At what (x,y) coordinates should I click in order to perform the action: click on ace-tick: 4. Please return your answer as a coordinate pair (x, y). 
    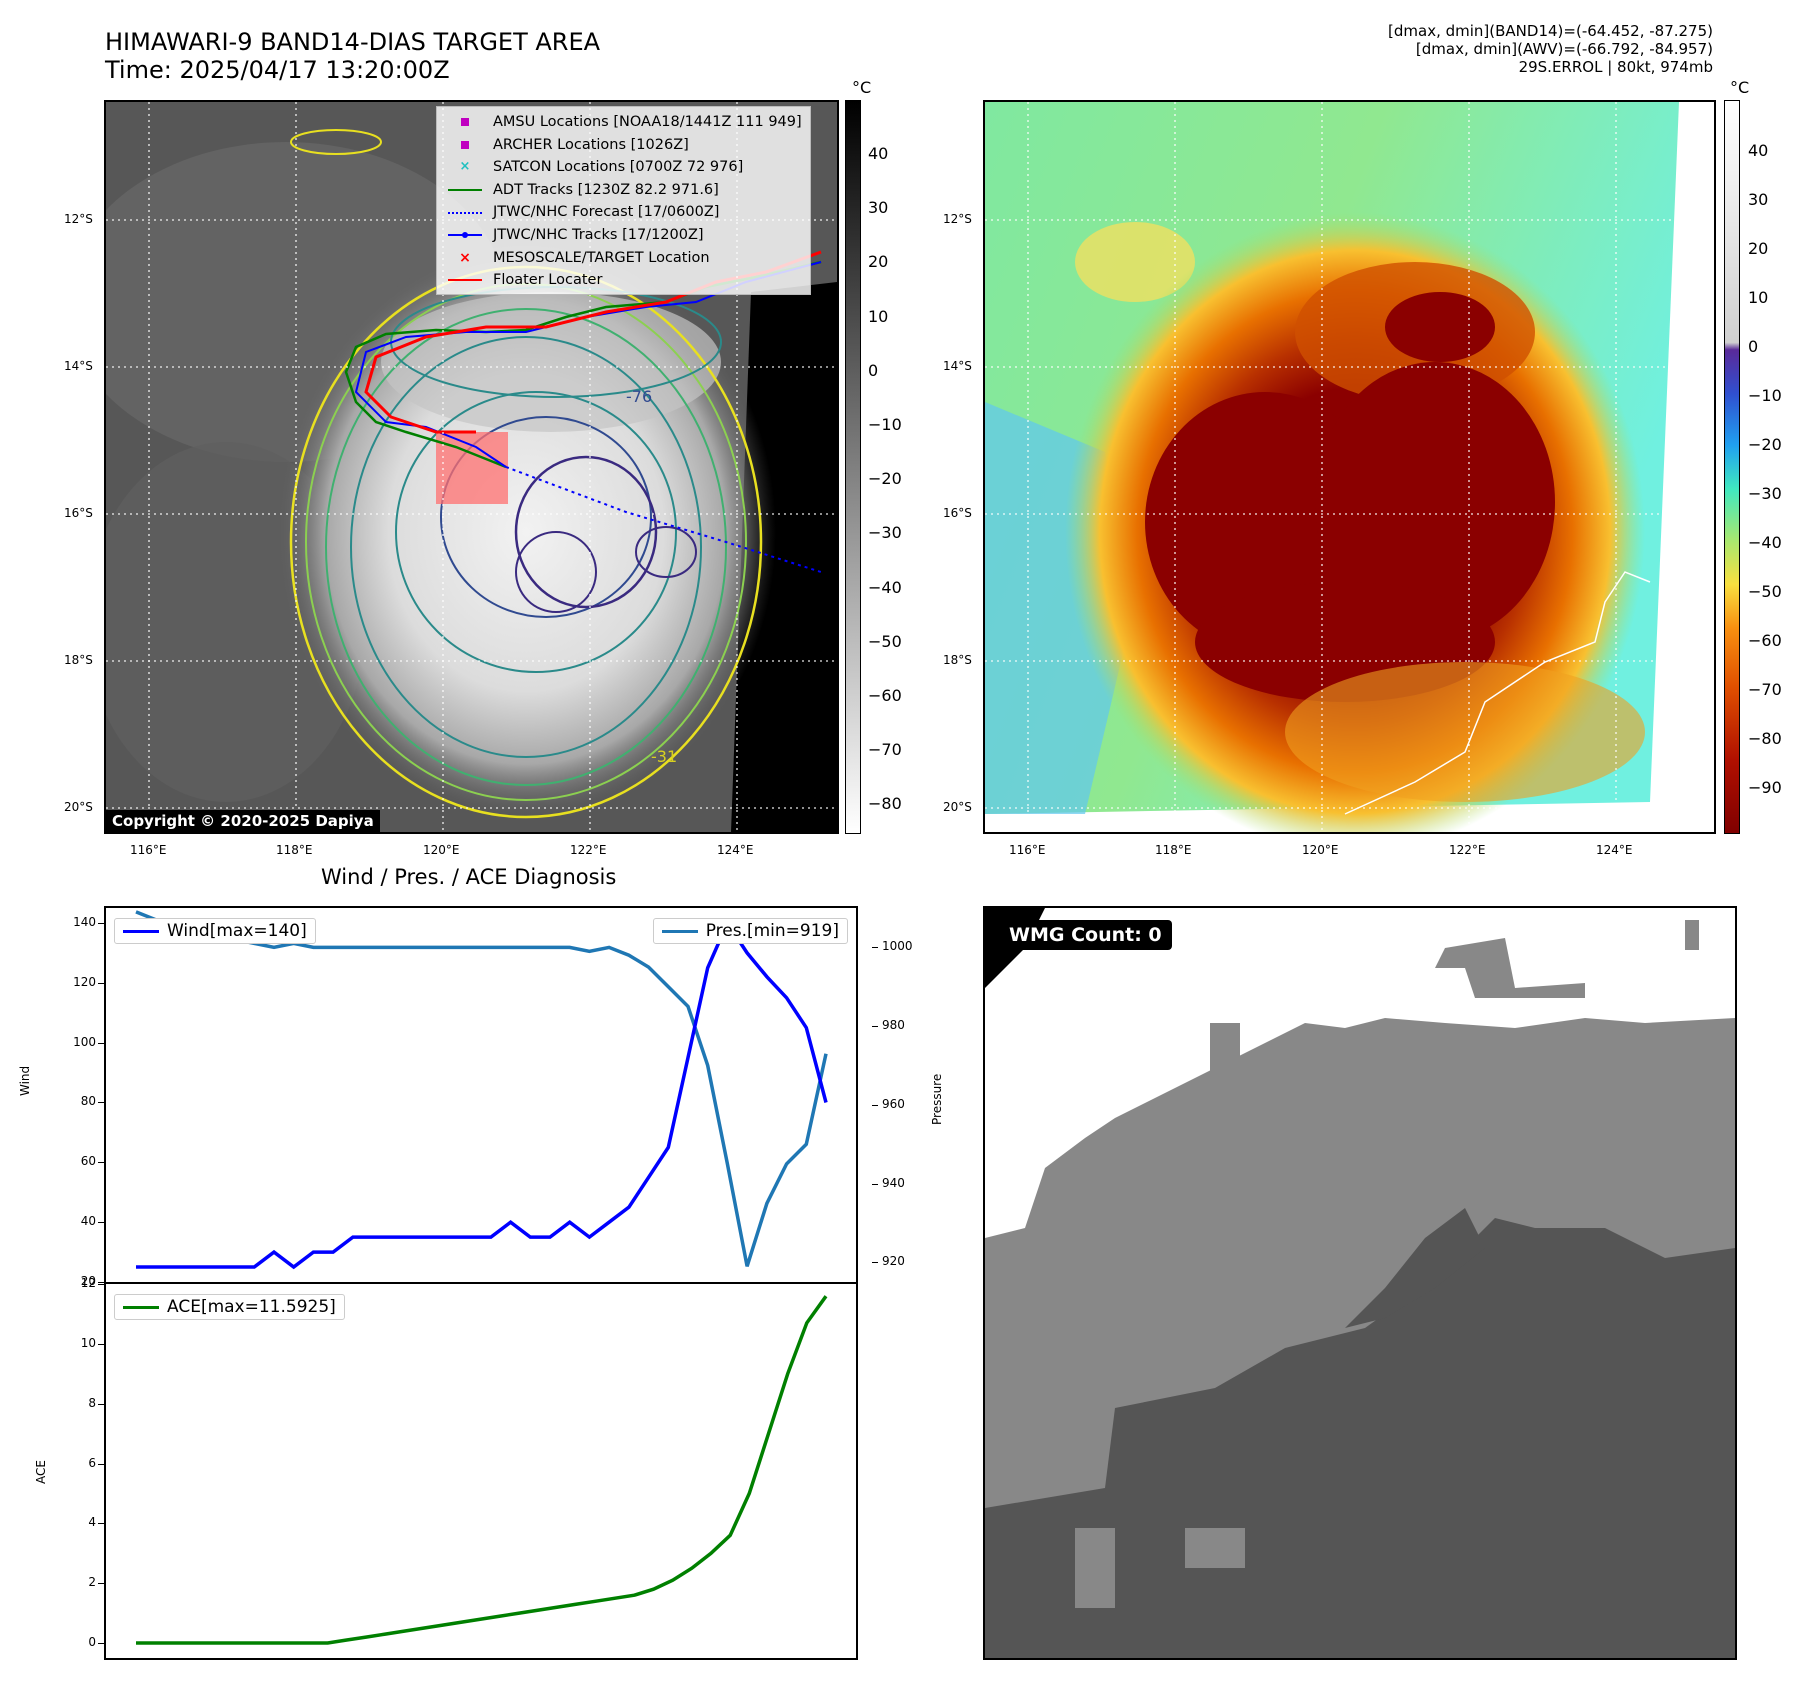
    Looking at the image, I should click on (92, 1522).